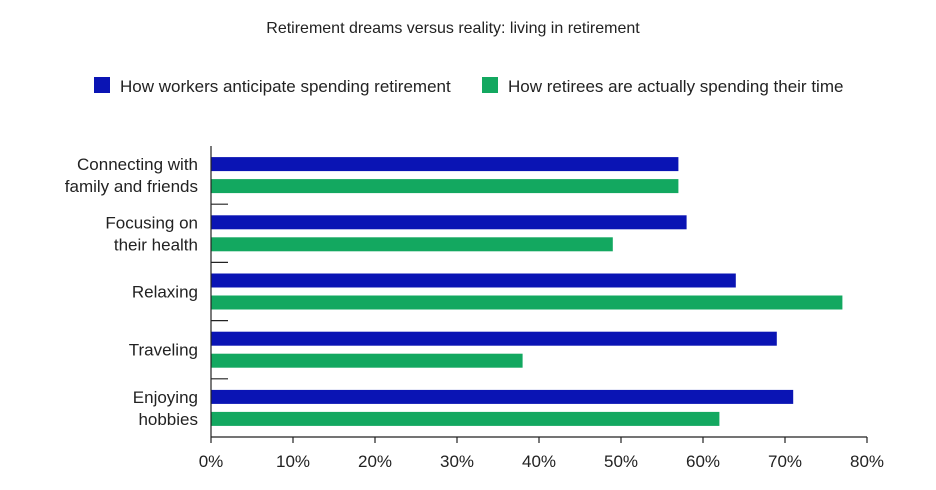  Describe the element at coordinates (621, 461) in the screenshot. I see `x-tick-label-5: 50%` at that location.